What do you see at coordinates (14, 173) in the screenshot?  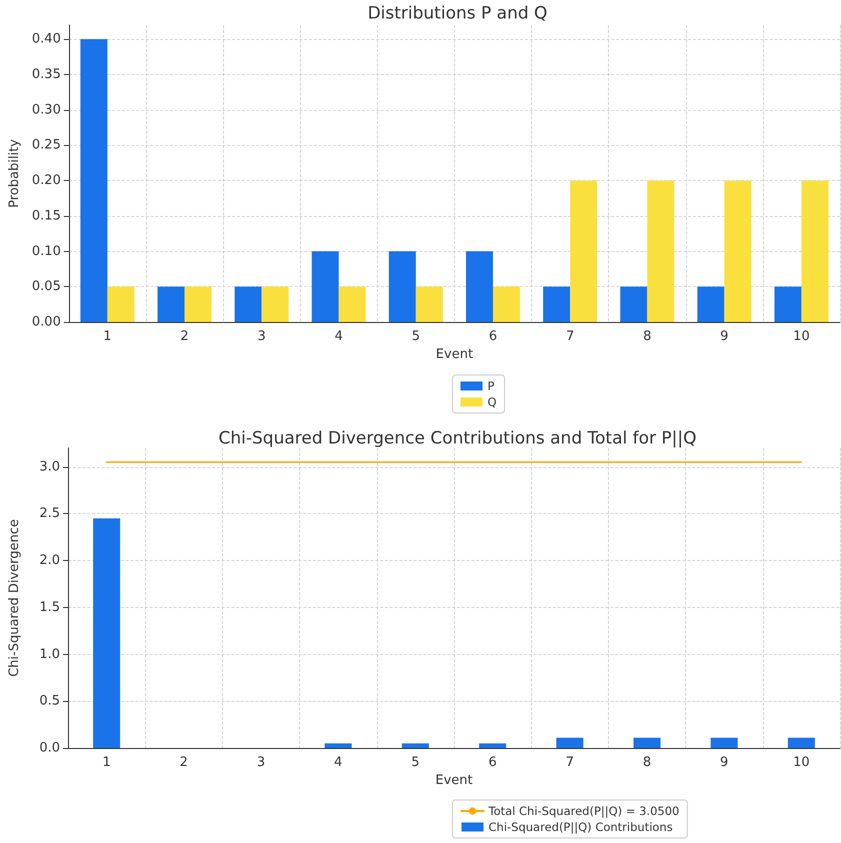 I see `y-axis-title: Probability` at bounding box center [14, 173].